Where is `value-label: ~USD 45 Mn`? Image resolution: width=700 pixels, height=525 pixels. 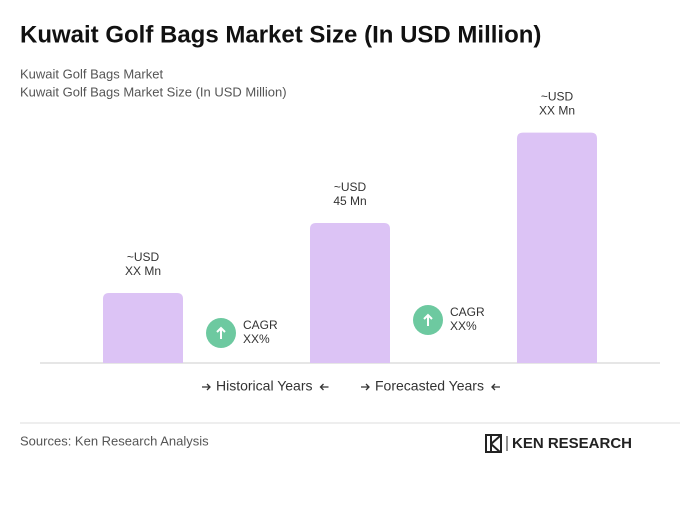 value-label: ~USD 45 Mn is located at coordinates (349, 194).